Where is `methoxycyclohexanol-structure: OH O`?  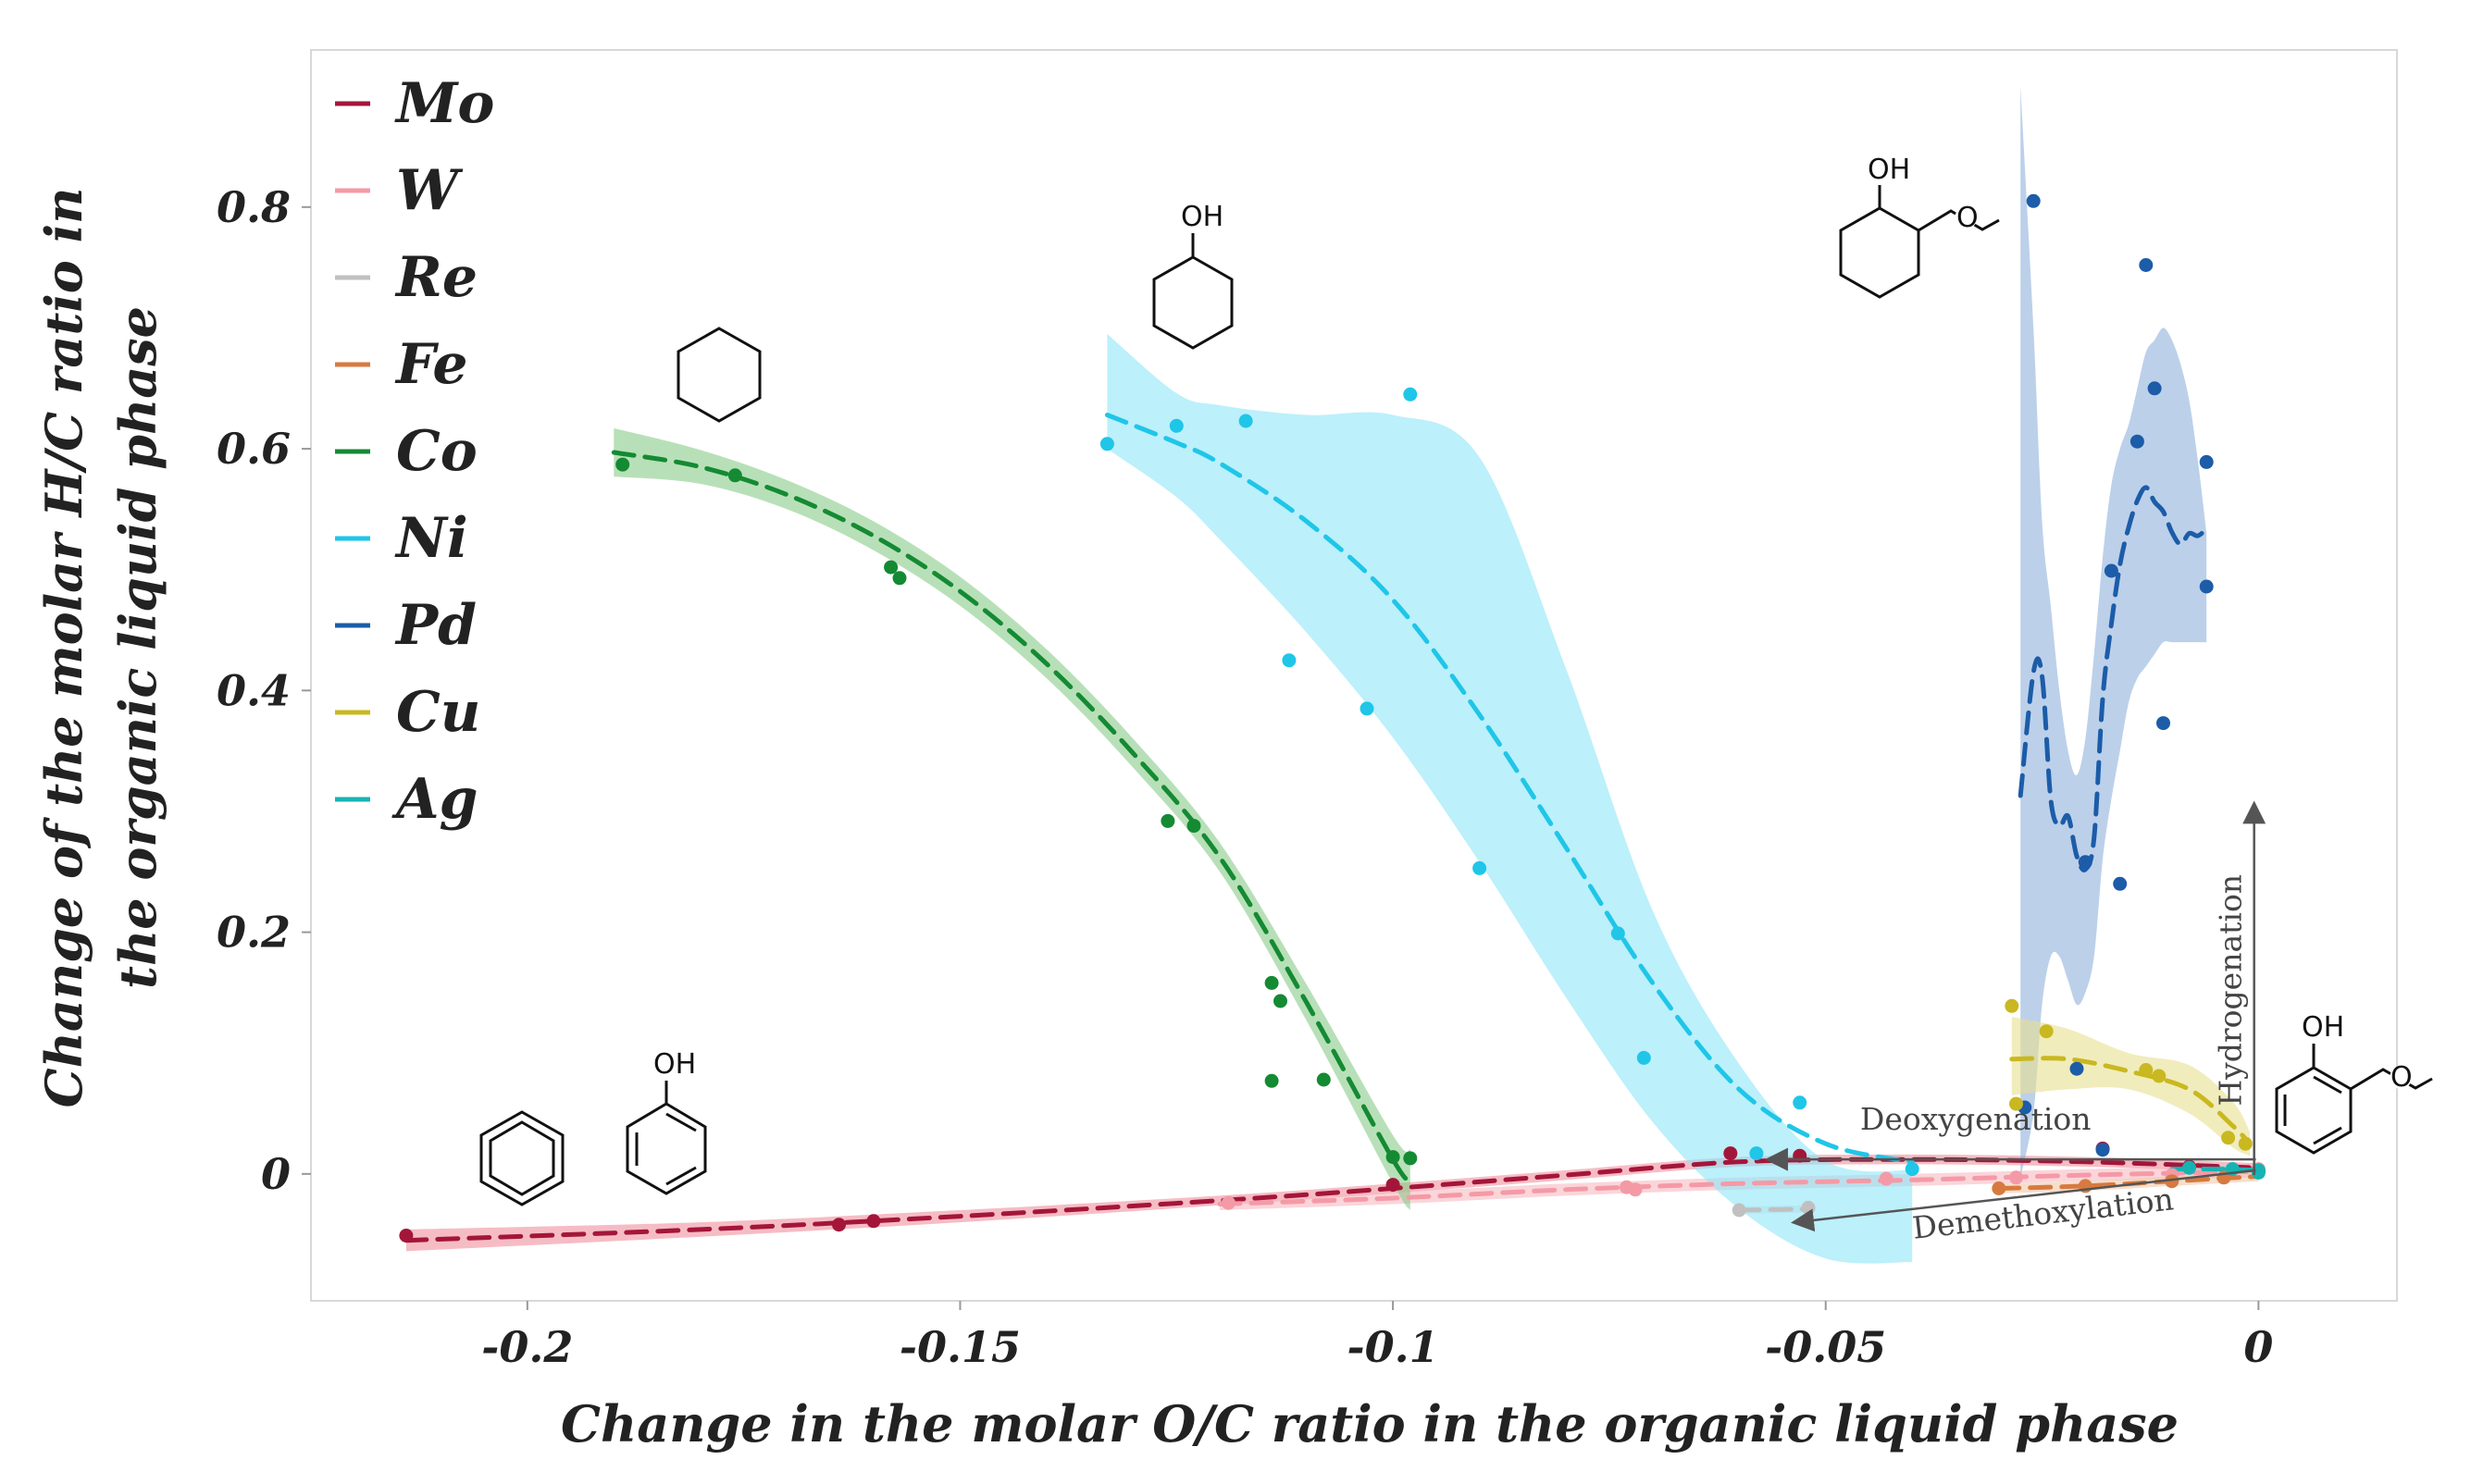 methoxycyclohexanol-structure: OH O is located at coordinates (1919, 226).